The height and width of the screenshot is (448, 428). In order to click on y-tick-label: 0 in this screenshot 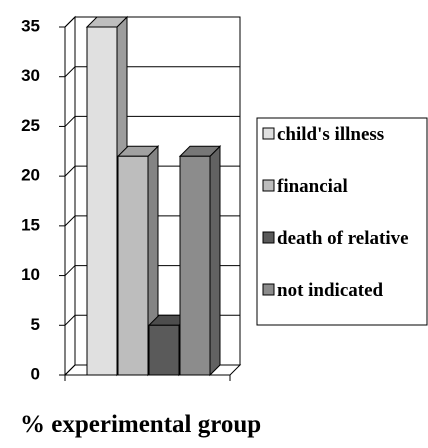, I will do `click(35, 373)`.